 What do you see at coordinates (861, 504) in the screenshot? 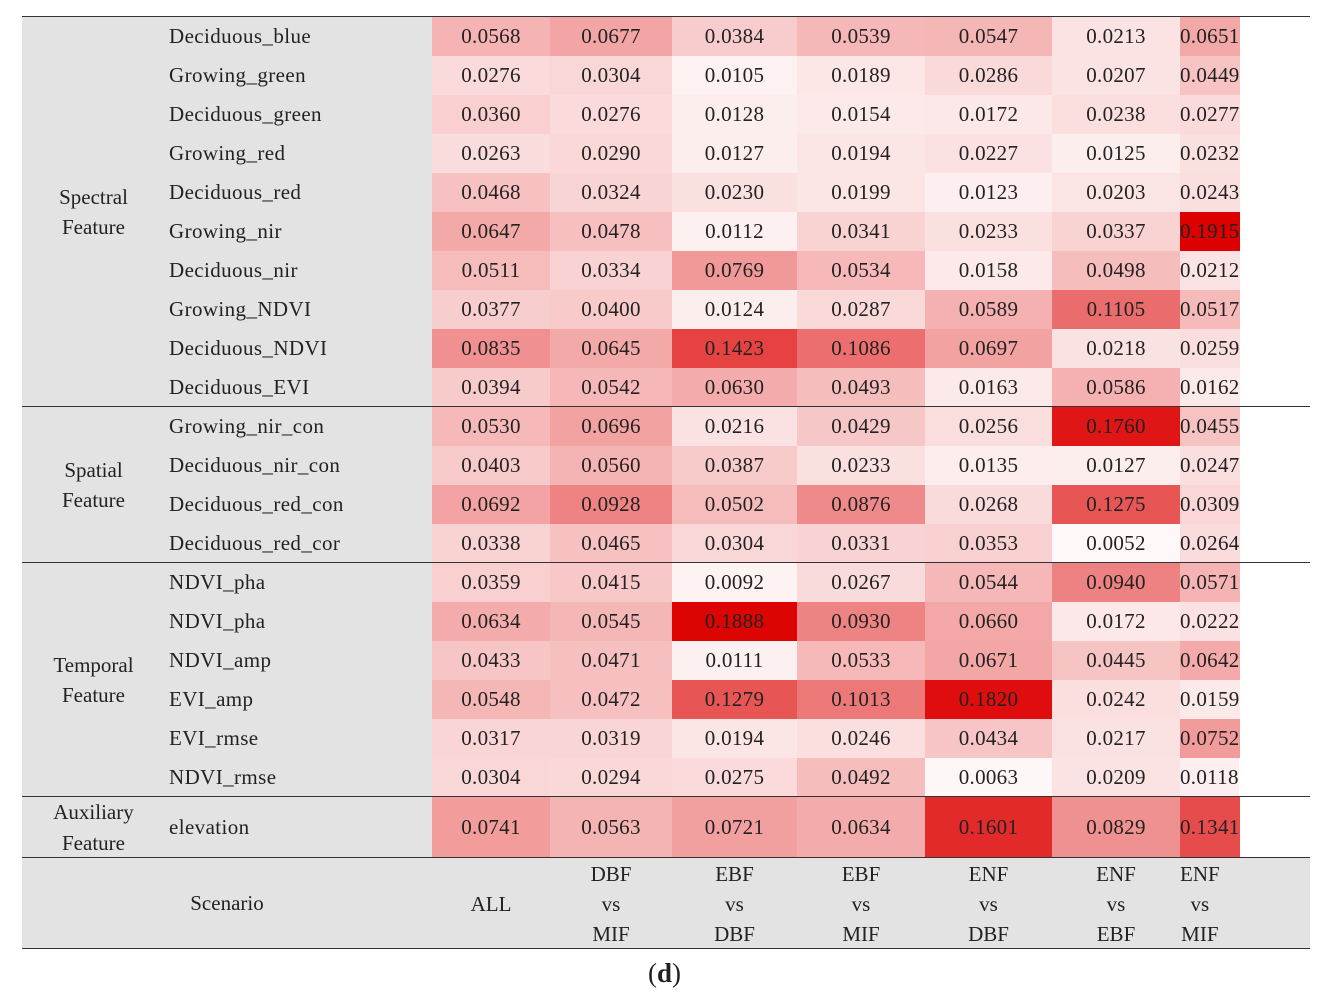
I see `heatmap-cell: 0.0876` at bounding box center [861, 504].